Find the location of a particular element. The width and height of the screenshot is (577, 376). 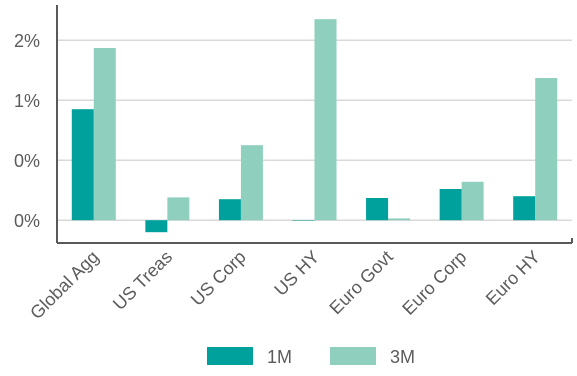

legend-label-1m: 1M is located at coordinates (279, 357).